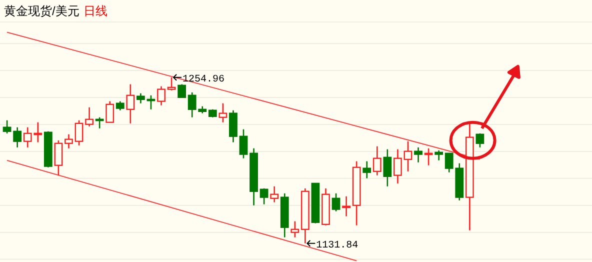 The image size is (592, 262). What do you see at coordinates (203, 80) in the screenshot?
I see `annotation: 1254.96` at bounding box center [203, 80].